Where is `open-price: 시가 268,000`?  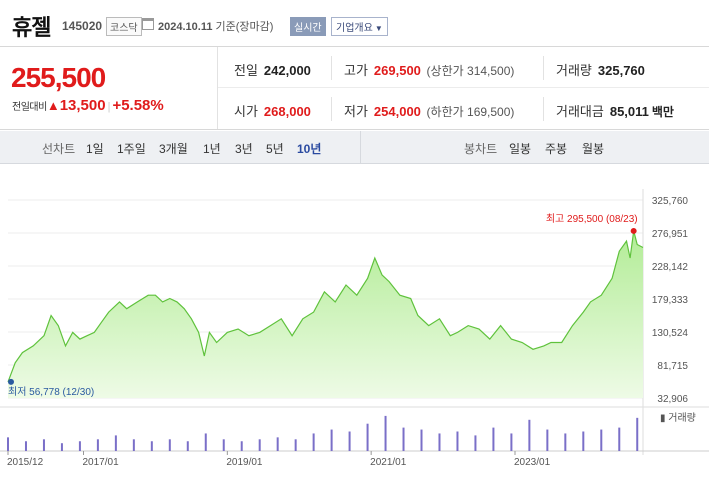 open-price: 시가 268,000 is located at coordinates (272, 110).